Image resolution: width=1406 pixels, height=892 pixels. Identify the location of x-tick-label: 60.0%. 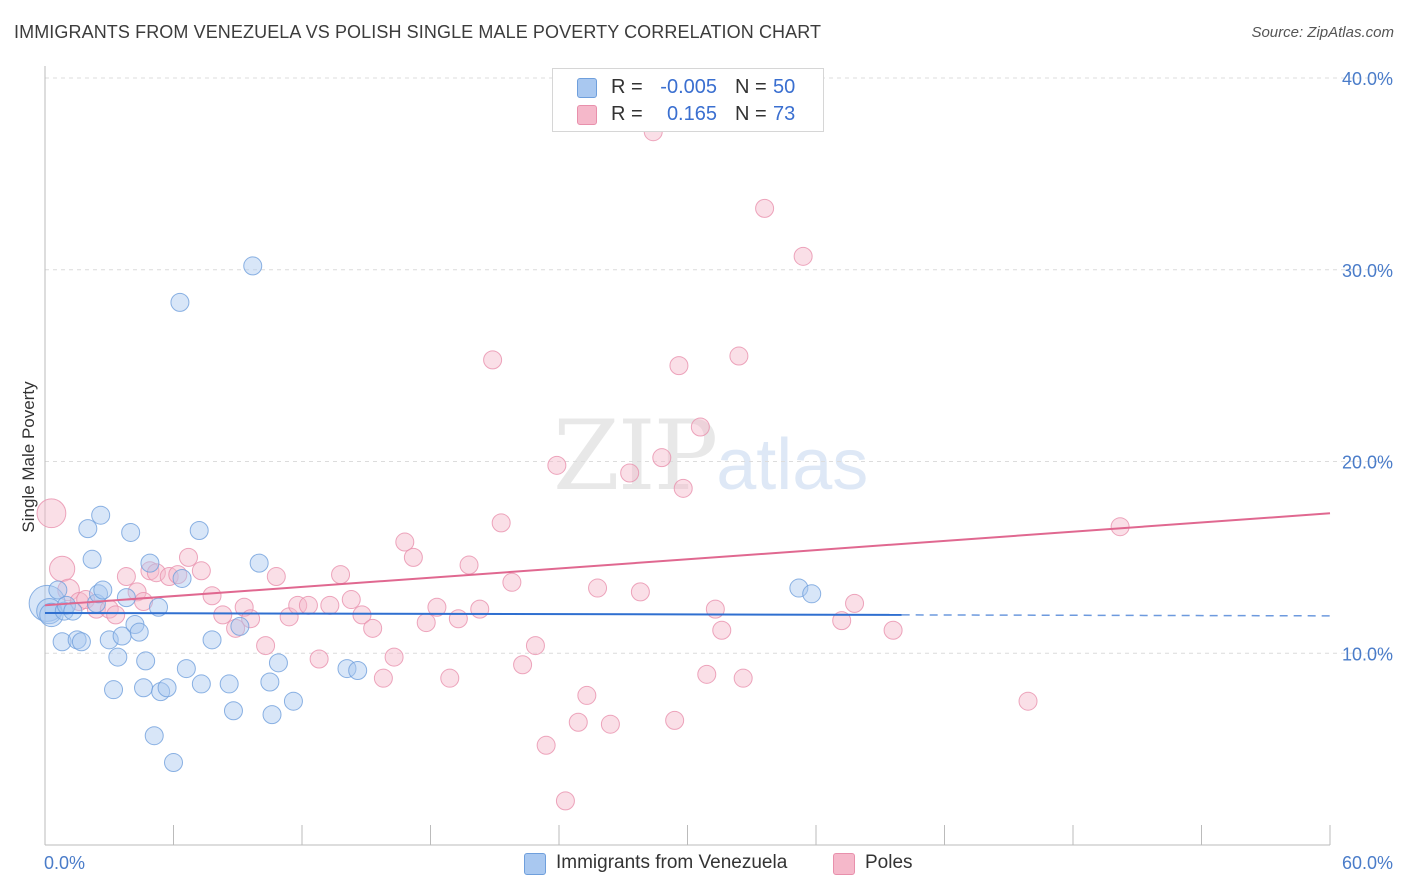
(1367, 863).